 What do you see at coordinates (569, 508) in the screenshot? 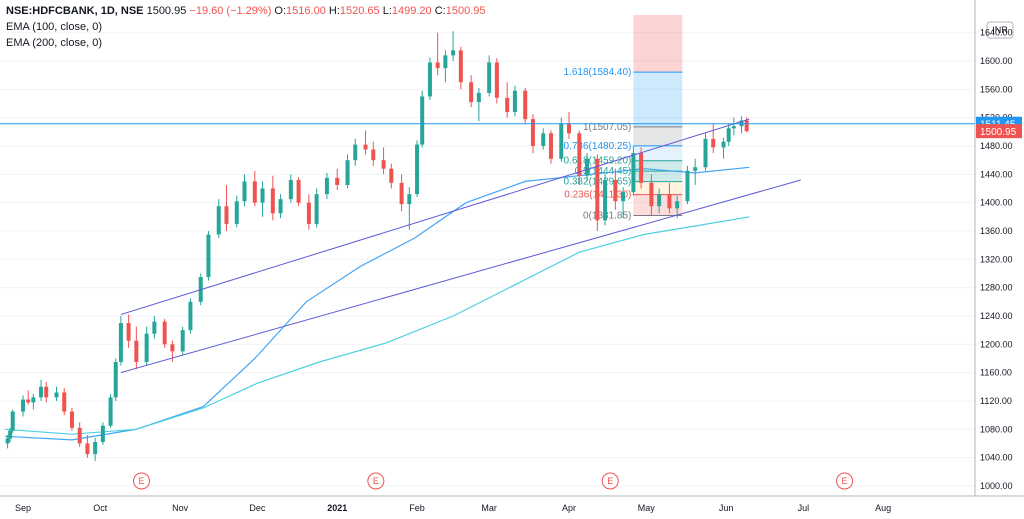
I see `x-tick-7: Apr` at bounding box center [569, 508].